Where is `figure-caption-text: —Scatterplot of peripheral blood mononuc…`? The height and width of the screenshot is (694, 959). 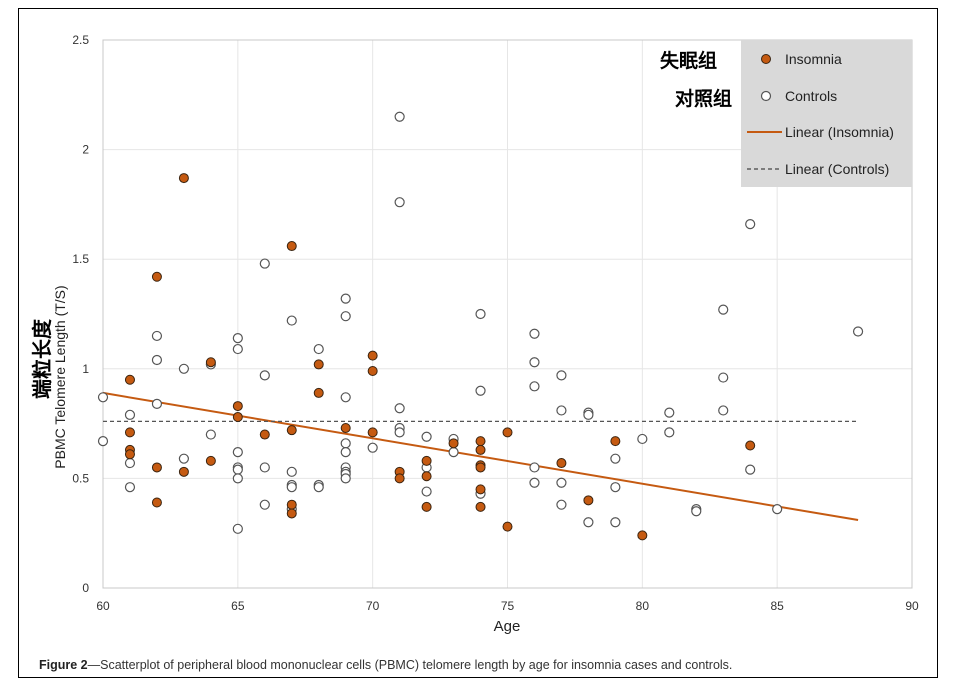 figure-caption-text: —Scatterplot of peripheral blood mononuc… is located at coordinates (410, 665).